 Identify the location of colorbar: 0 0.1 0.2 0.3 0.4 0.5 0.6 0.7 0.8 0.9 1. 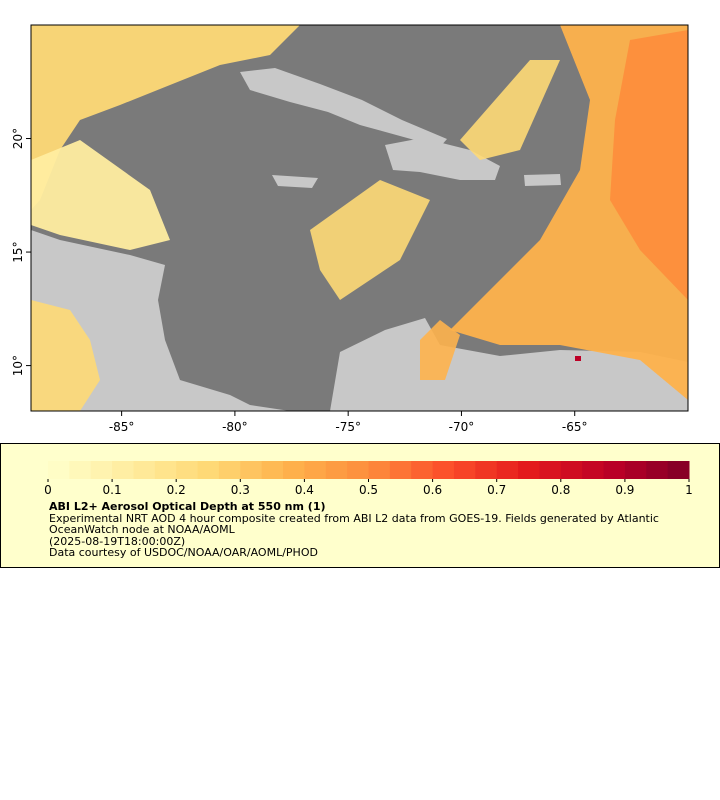
(368, 479).